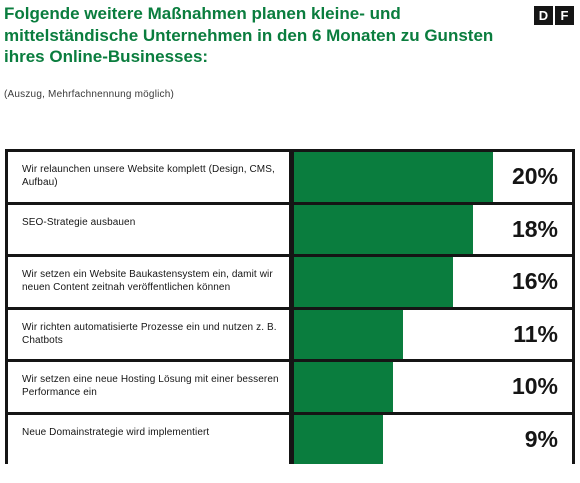 The image size is (580, 483). Describe the element at coordinates (148, 439) in the screenshot. I see `category-label: Neue Domainstrategie wird implementiert` at that location.